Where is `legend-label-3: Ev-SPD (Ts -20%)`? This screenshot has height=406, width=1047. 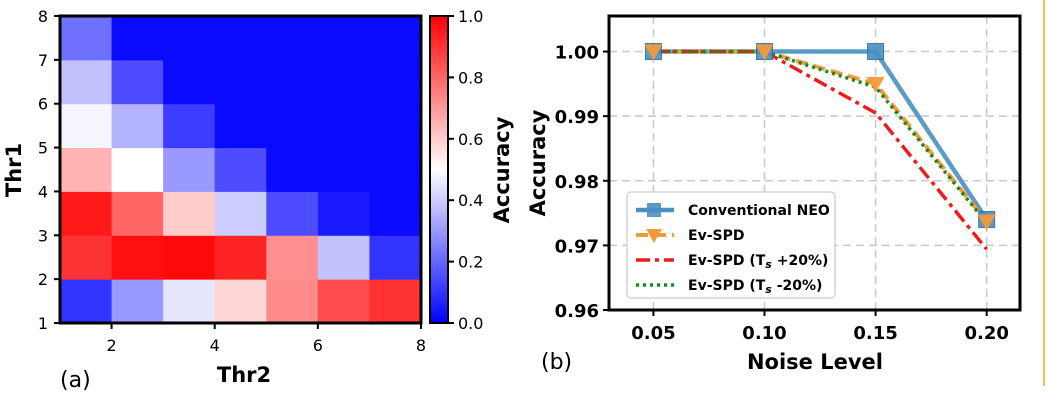
legend-label-3: Ev-SPD (Ts -20%) is located at coordinates (755, 287).